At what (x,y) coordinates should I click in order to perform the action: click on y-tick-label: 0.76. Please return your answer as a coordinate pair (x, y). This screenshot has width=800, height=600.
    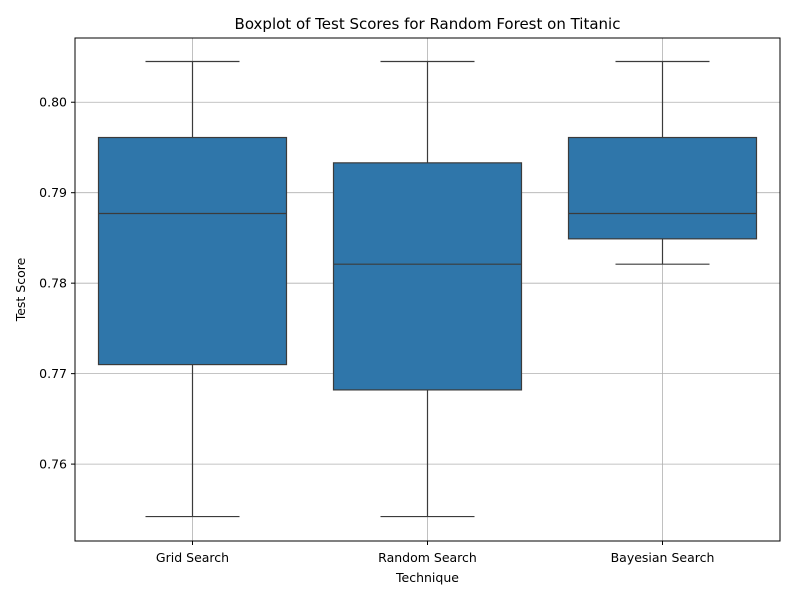
    Looking at the image, I should click on (53, 464).